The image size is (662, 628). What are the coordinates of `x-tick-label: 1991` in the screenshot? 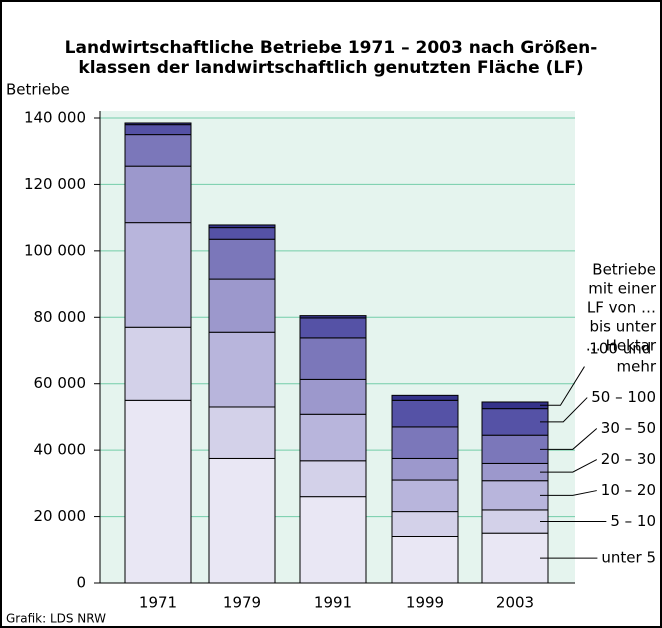 It's located at (333, 603).